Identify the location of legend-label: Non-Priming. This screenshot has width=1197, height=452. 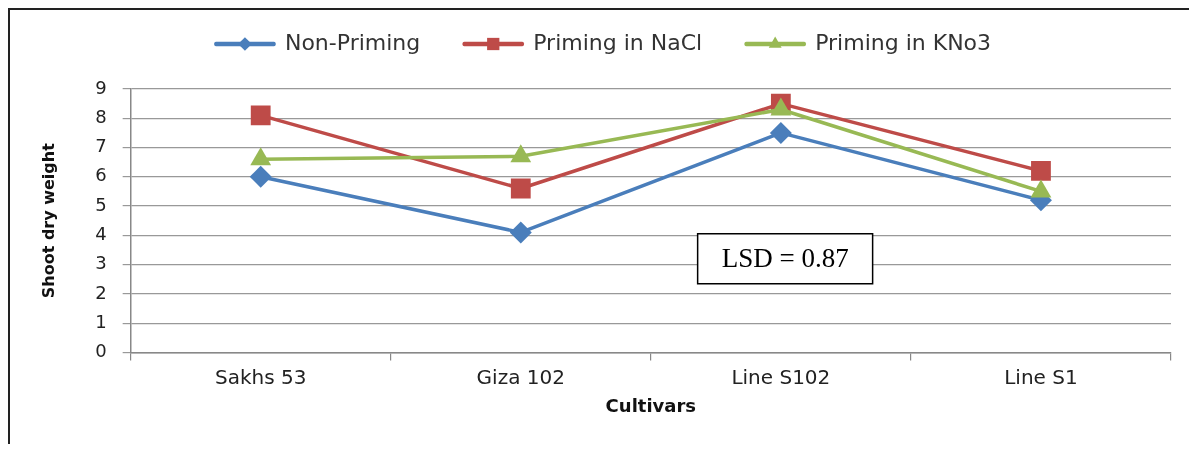
(352, 42).